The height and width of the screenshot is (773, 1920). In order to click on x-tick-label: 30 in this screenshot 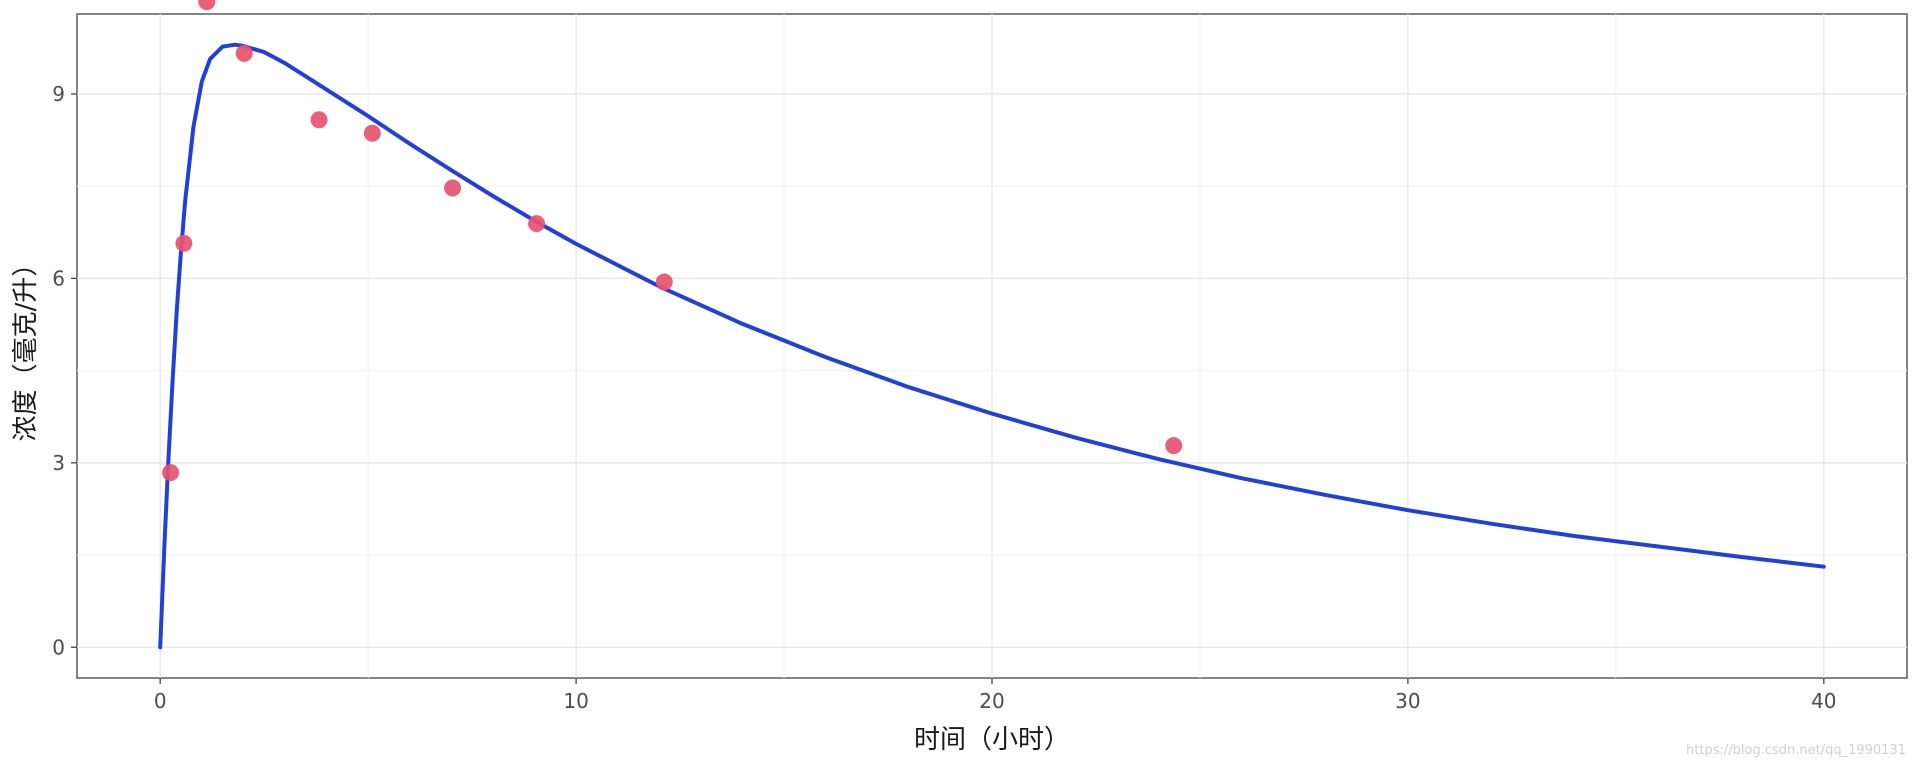, I will do `click(1407, 701)`.